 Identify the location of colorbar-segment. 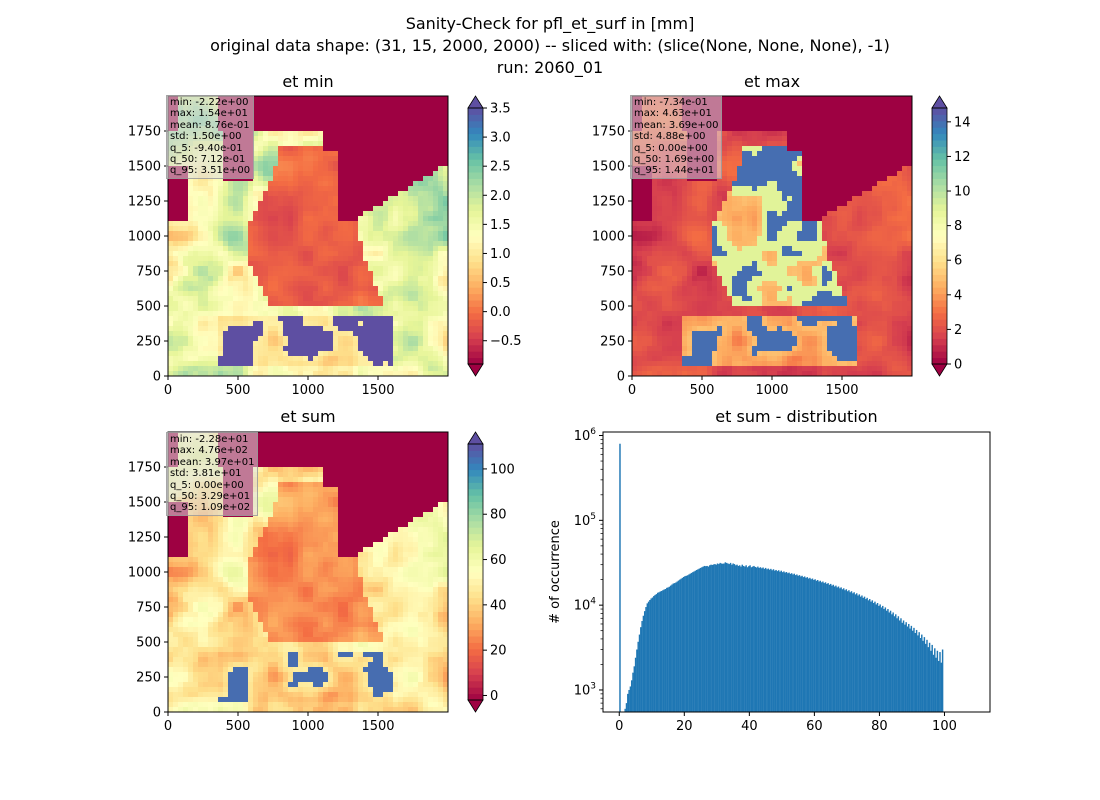
(475, 227).